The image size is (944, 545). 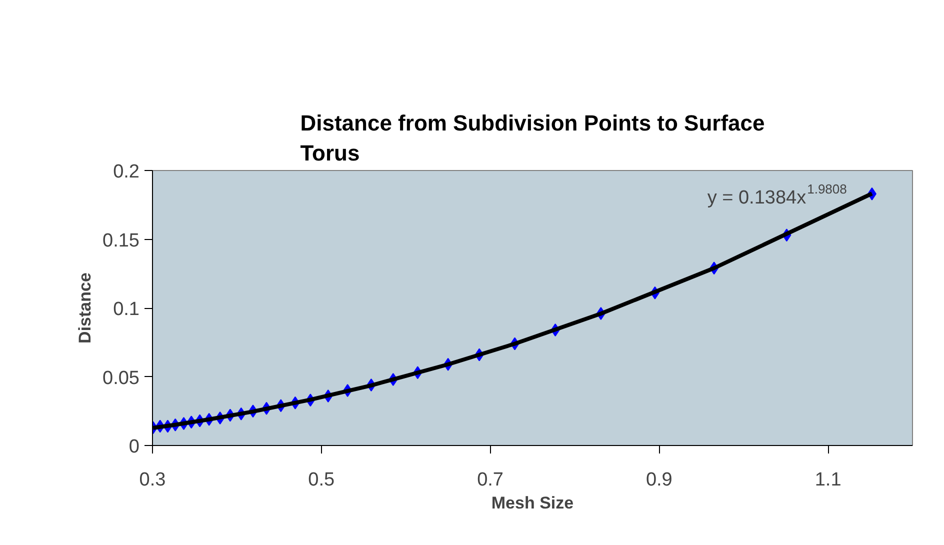 What do you see at coordinates (126, 172) in the screenshot?
I see `y-tick-label: 0.2` at bounding box center [126, 172].